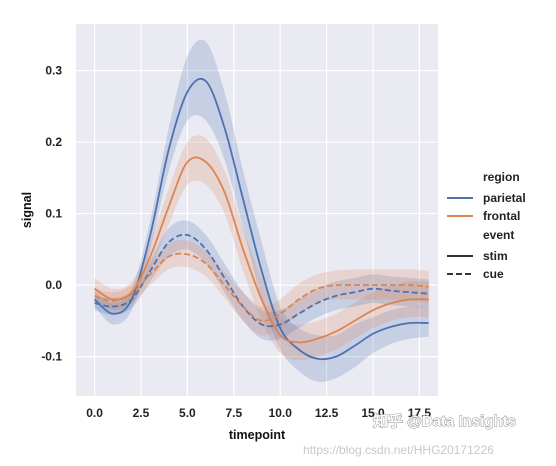 The height and width of the screenshot is (466, 556). Describe the element at coordinates (281, 413) in the screenshot. I see `x-tick-label: 10.0` at that location.